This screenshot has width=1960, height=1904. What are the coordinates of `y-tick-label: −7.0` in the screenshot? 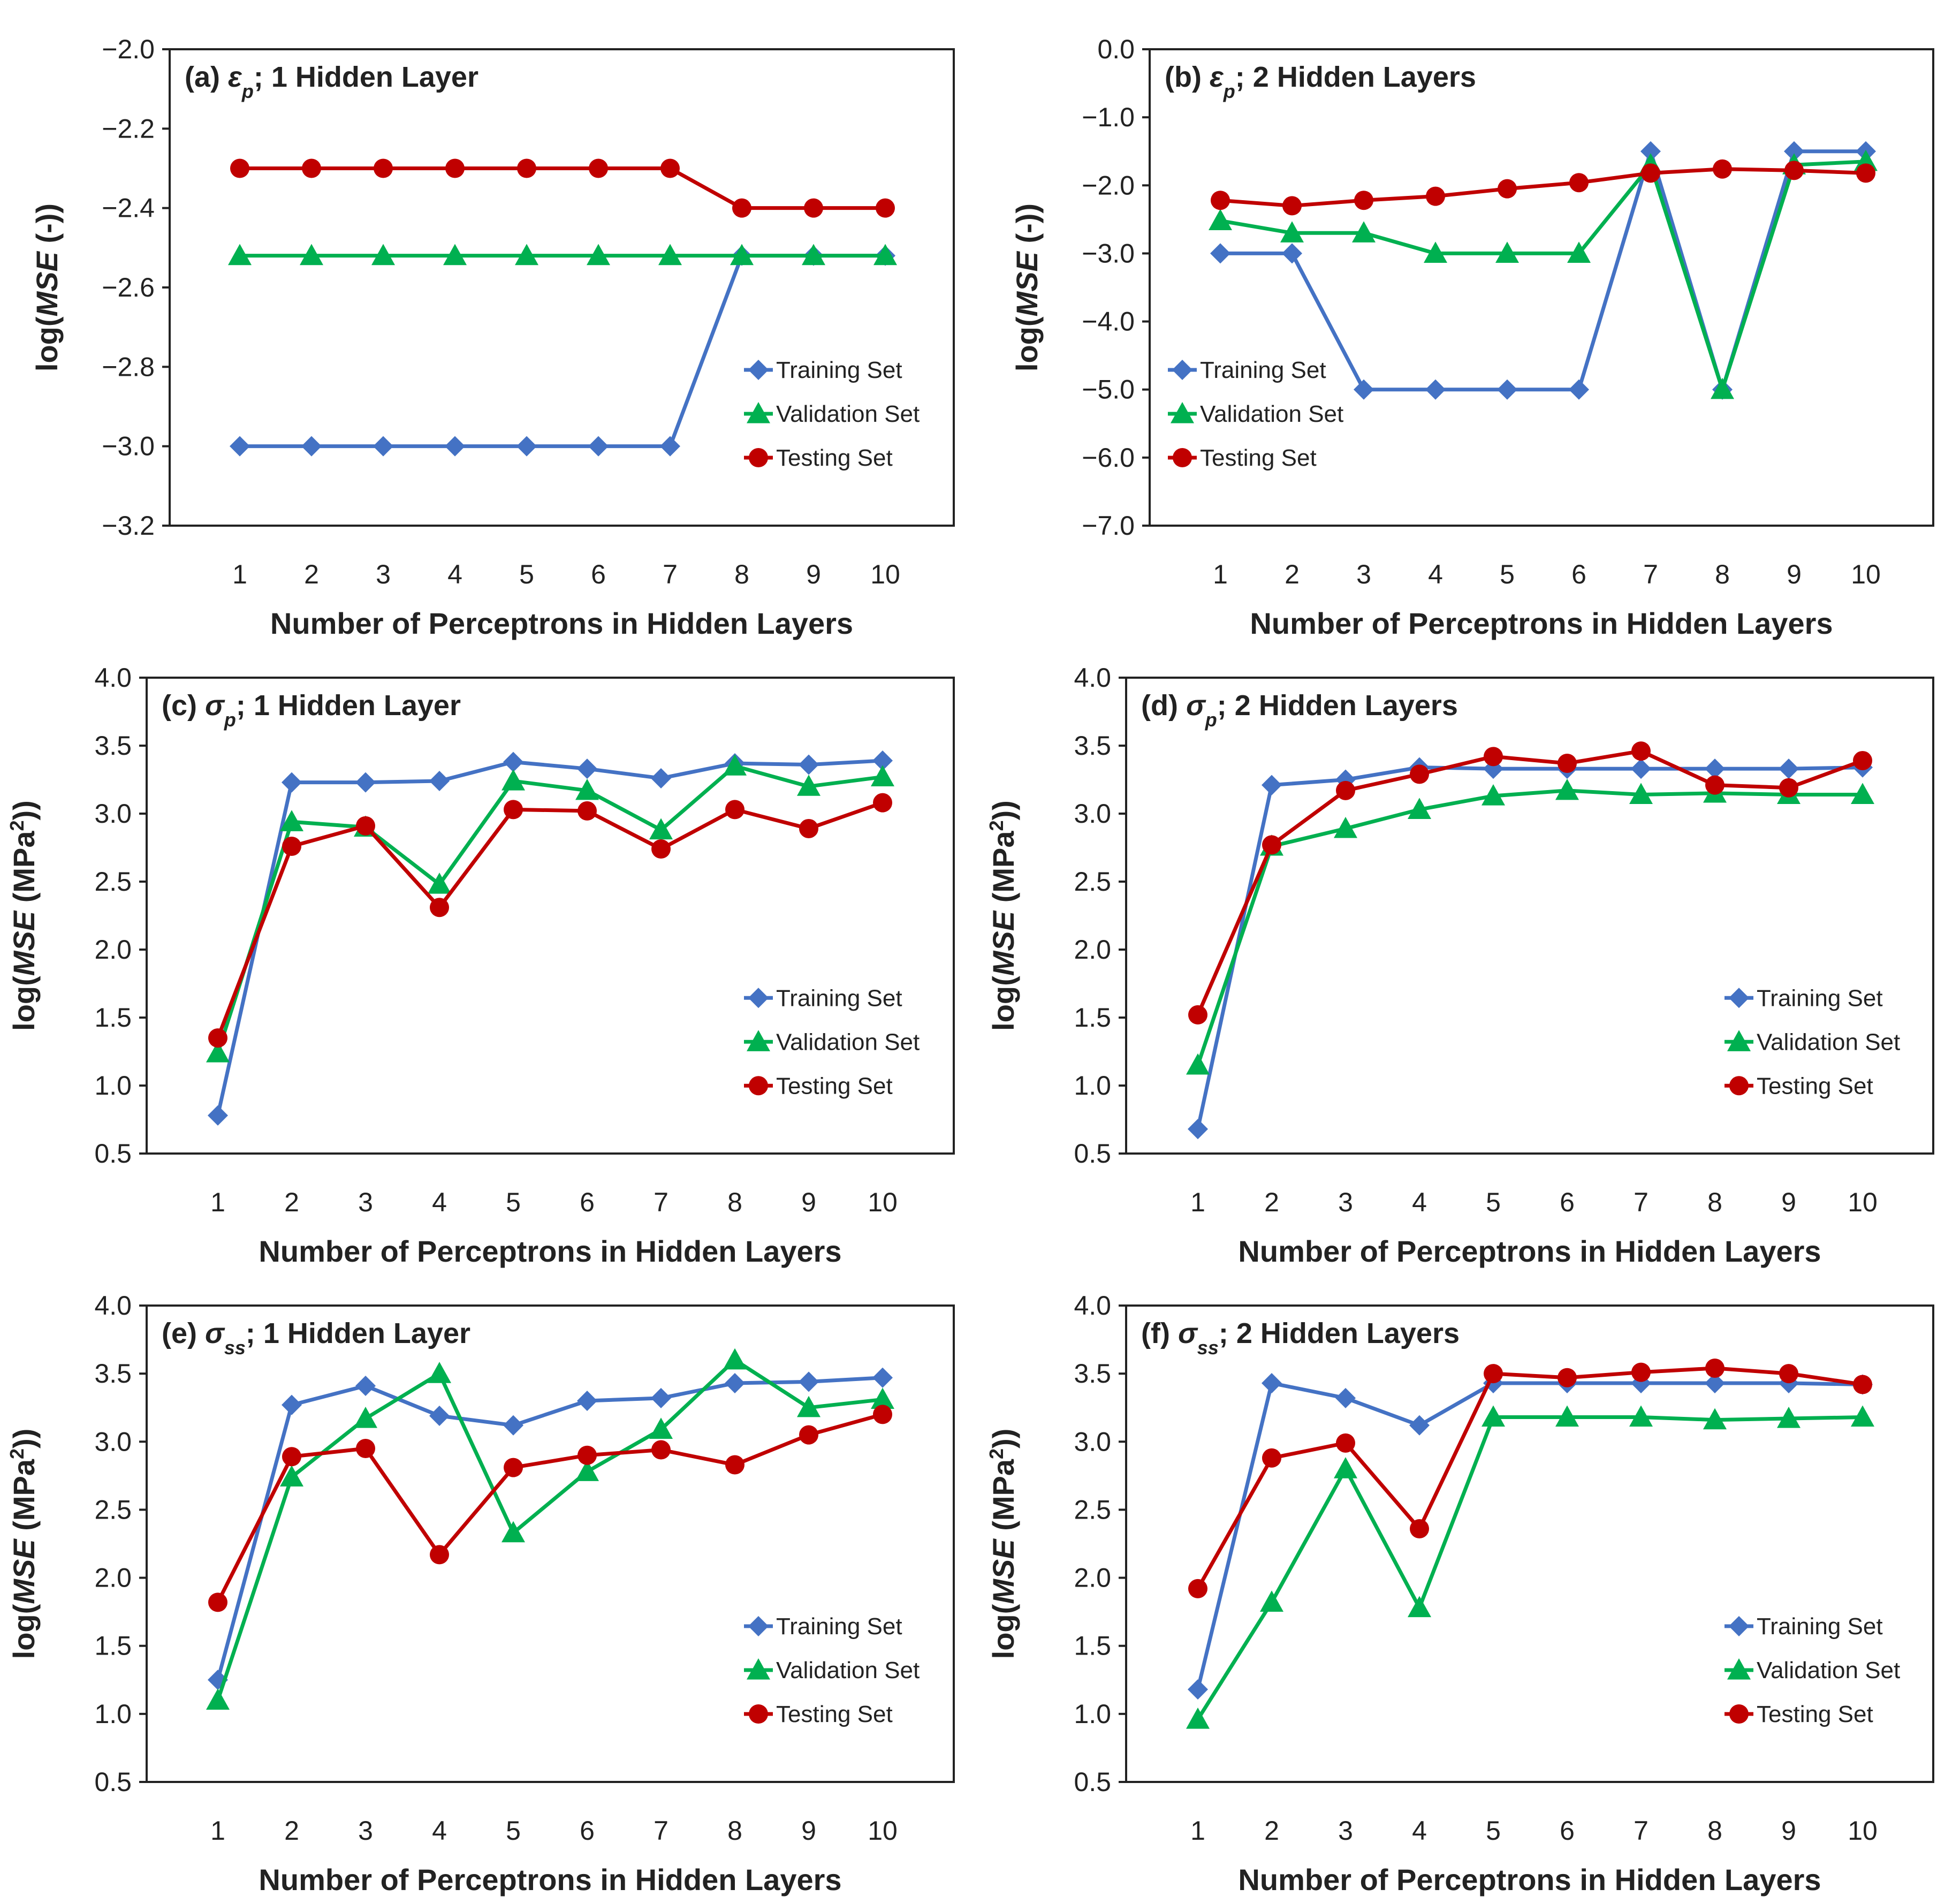 It's located at (1108, 526).